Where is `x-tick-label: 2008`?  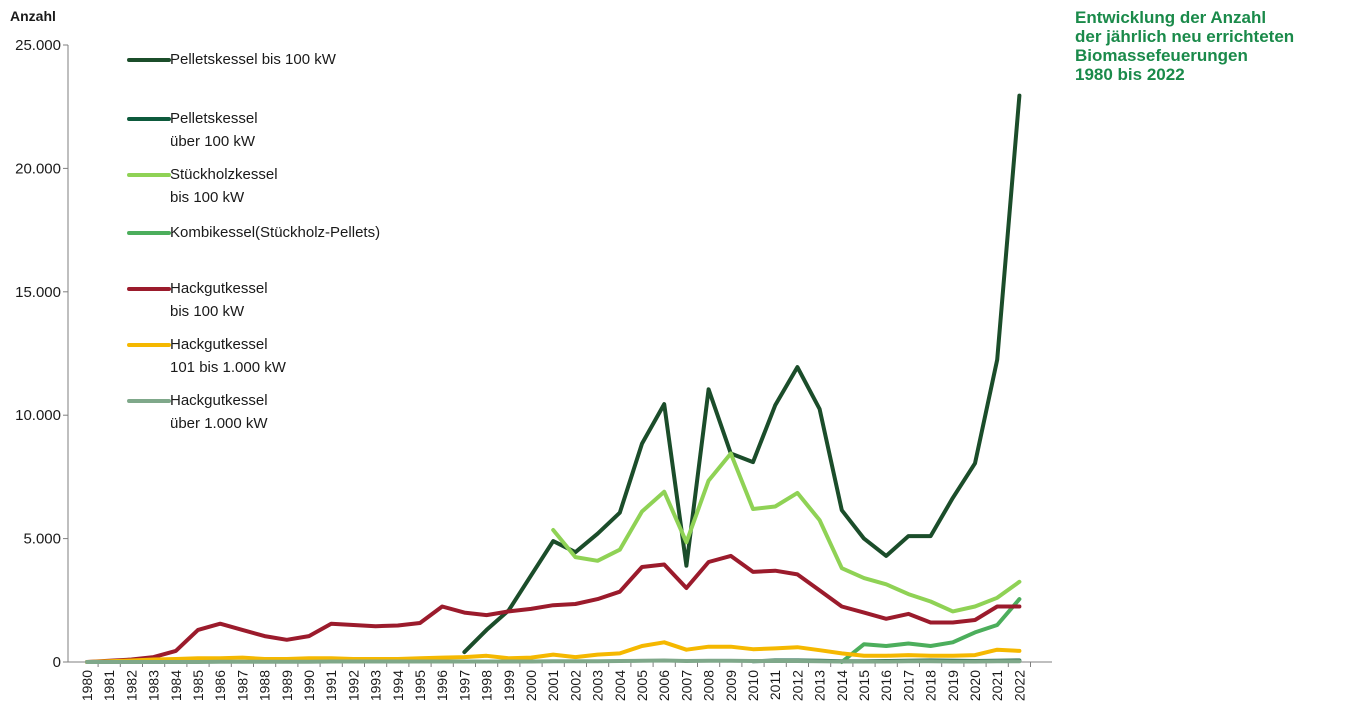 x-tick-label: 2008 is located at coordinates (709, 685).